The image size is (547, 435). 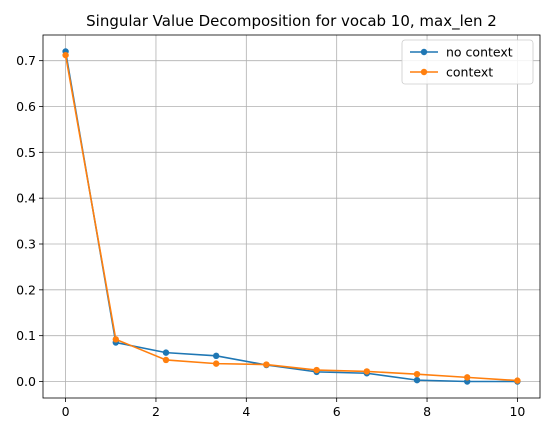 I want to click on y-tick-label: 0.1, so click(x=26, y=335).